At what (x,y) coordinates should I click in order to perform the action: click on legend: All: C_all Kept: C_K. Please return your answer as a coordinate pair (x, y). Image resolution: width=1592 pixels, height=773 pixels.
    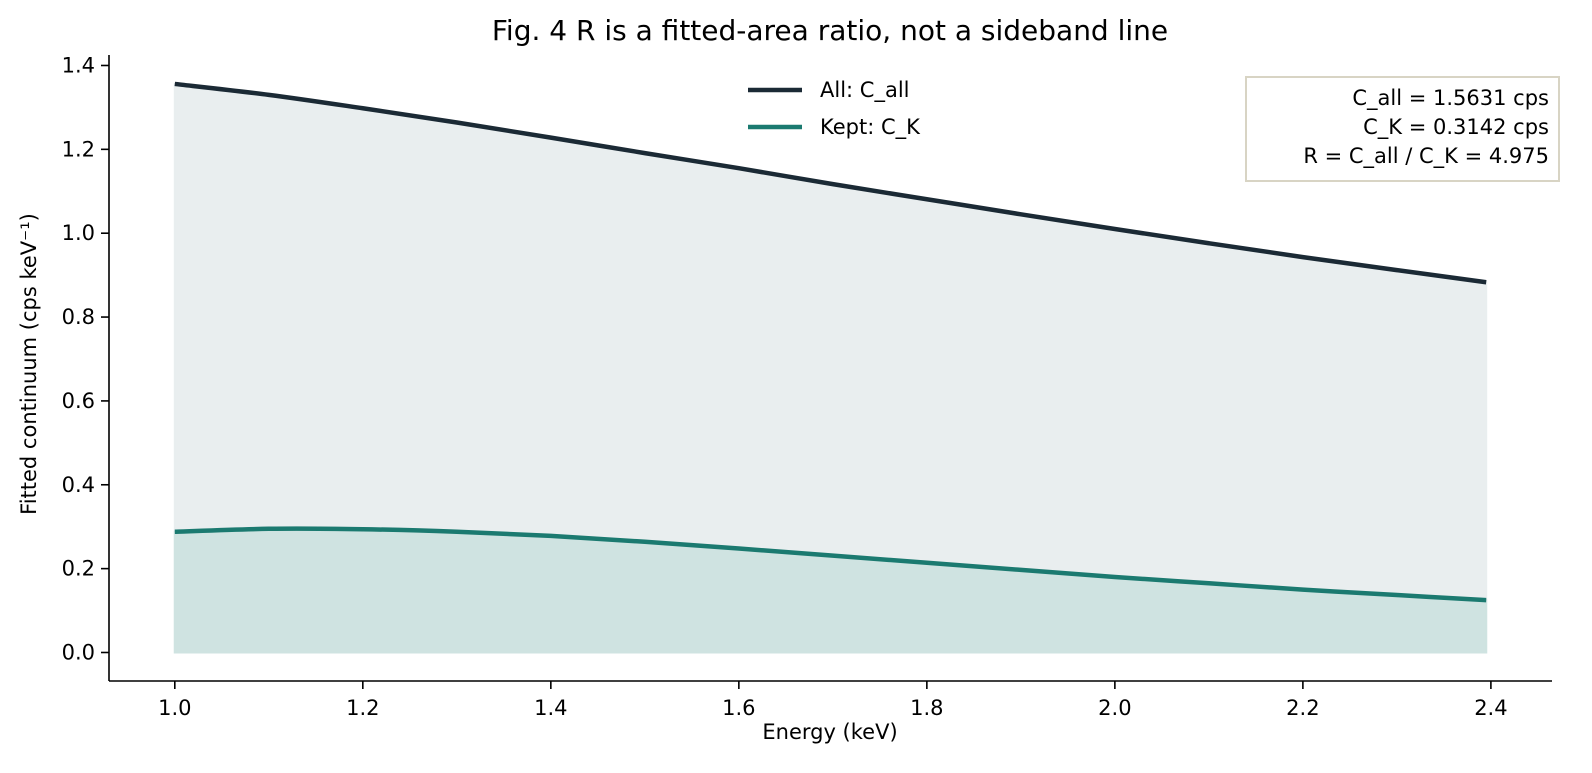
    Looking at the image, I should click on (834, 109).